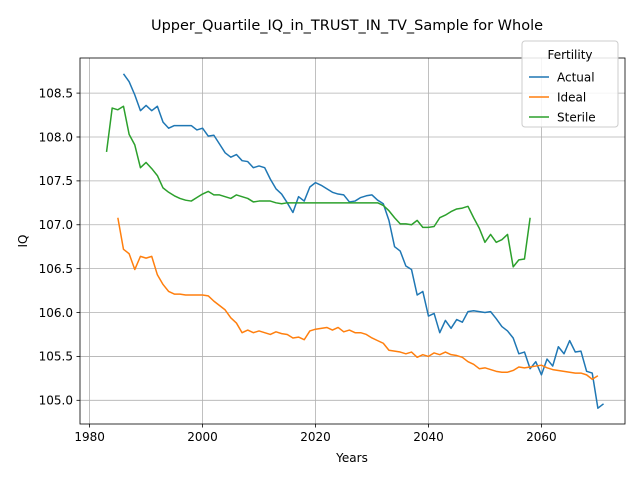  I want to click on y-tick-label: 107.0, so click(56, 225).